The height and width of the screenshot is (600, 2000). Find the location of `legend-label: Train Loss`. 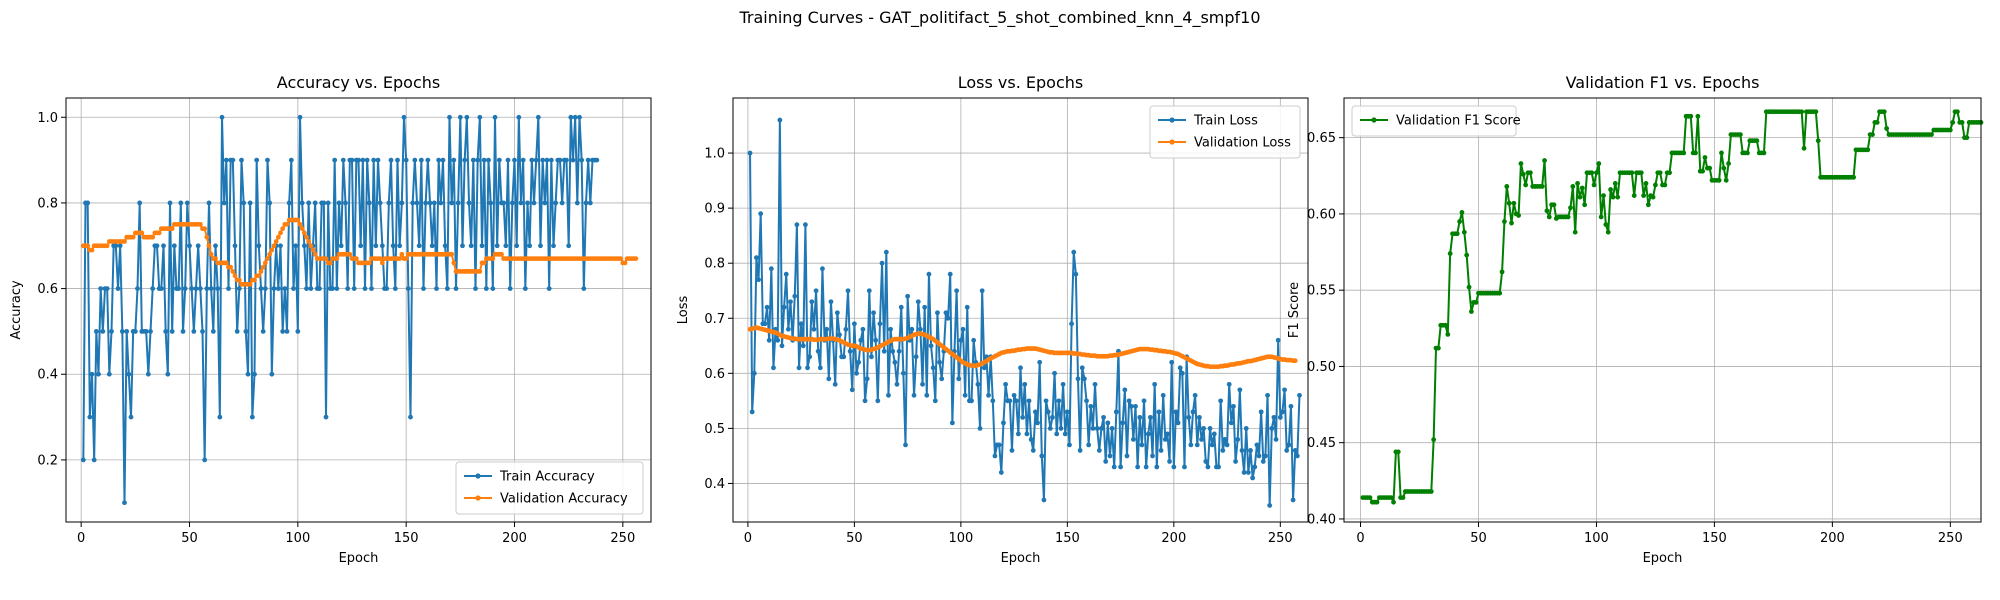

legend-label: Train Loss is located at coordinates (1225, 121).